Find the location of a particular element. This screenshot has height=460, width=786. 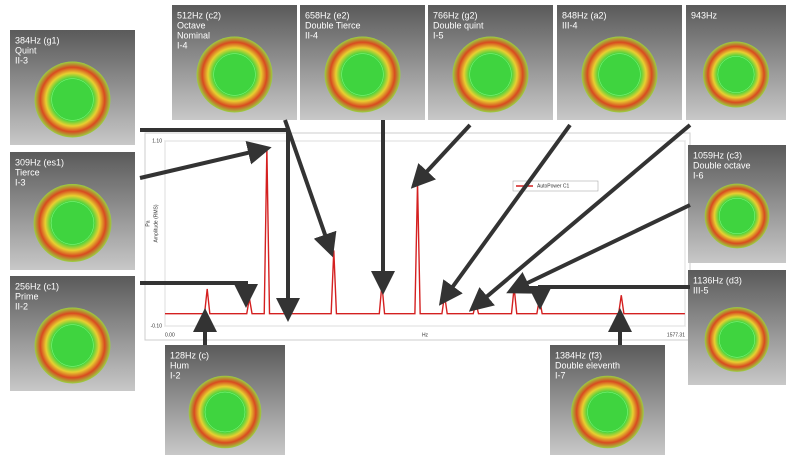

x-axis-label: Hz is located at coordinates (425, 335).